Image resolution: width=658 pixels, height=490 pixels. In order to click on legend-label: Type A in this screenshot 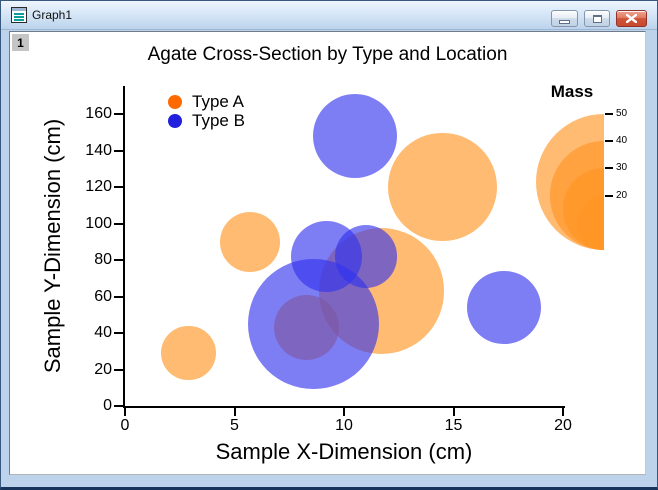, I will do `click(218, 101)`.